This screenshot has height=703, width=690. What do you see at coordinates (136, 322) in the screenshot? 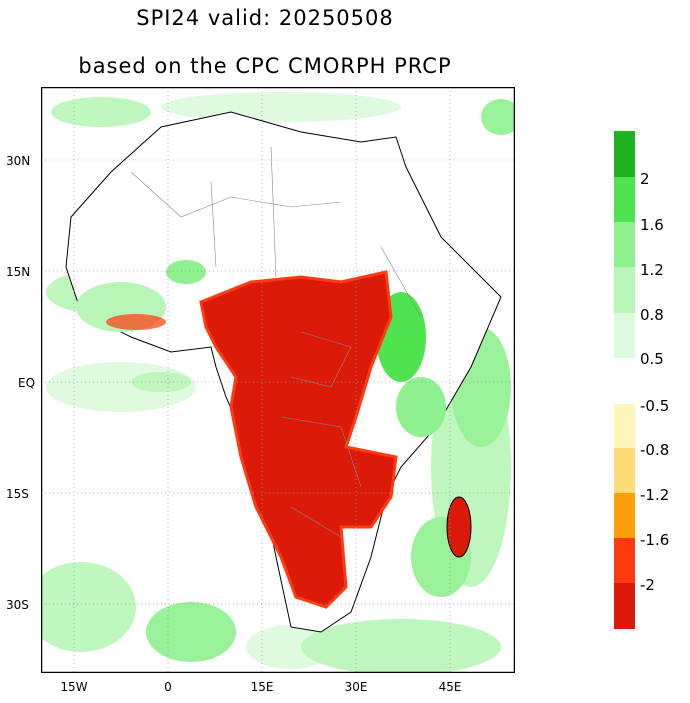
I see `dry-patch-west` at bounding box center [136, 322].